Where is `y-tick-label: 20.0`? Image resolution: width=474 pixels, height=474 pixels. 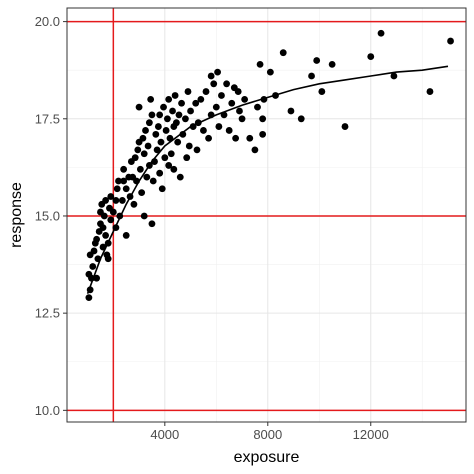
y-tick-label: 20.0 is located at coordinates (47, 21).